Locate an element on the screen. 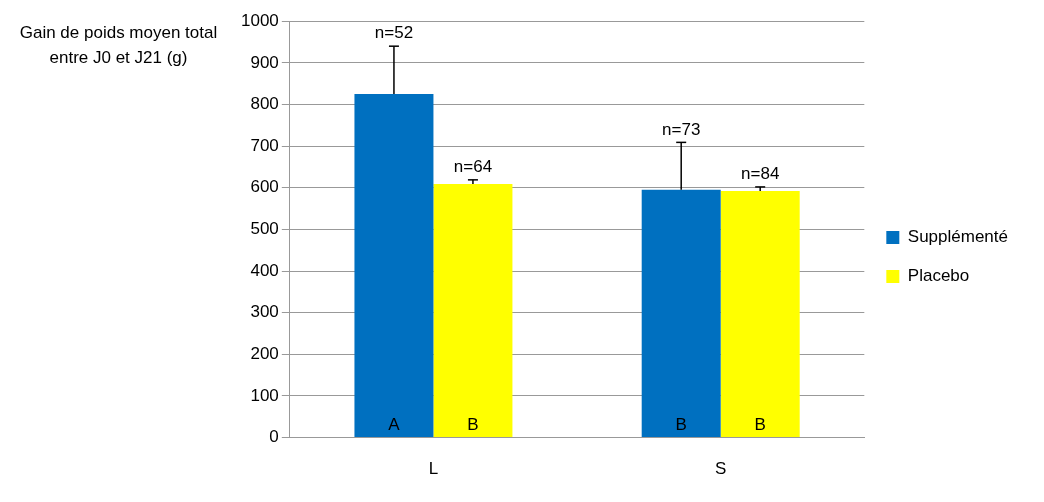 The height and width of the screenshot is (502, 1044). y-tick-label: 100 is located at coordinates (264, 395).